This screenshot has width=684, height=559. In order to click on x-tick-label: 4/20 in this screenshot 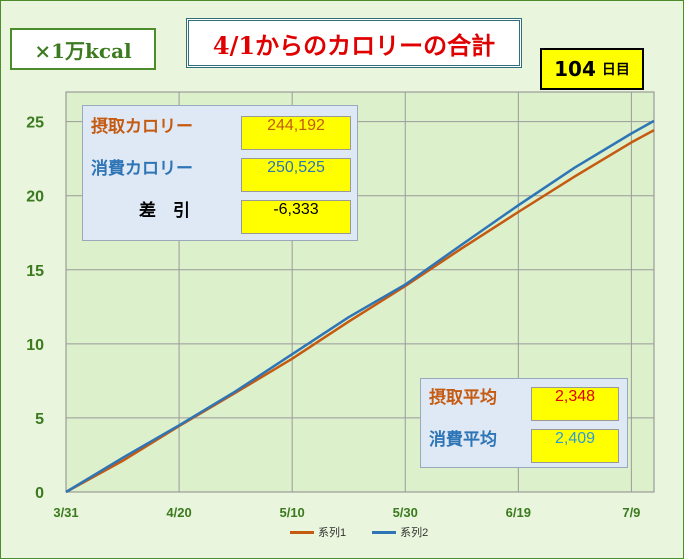, I will do `click(178, 512)`.